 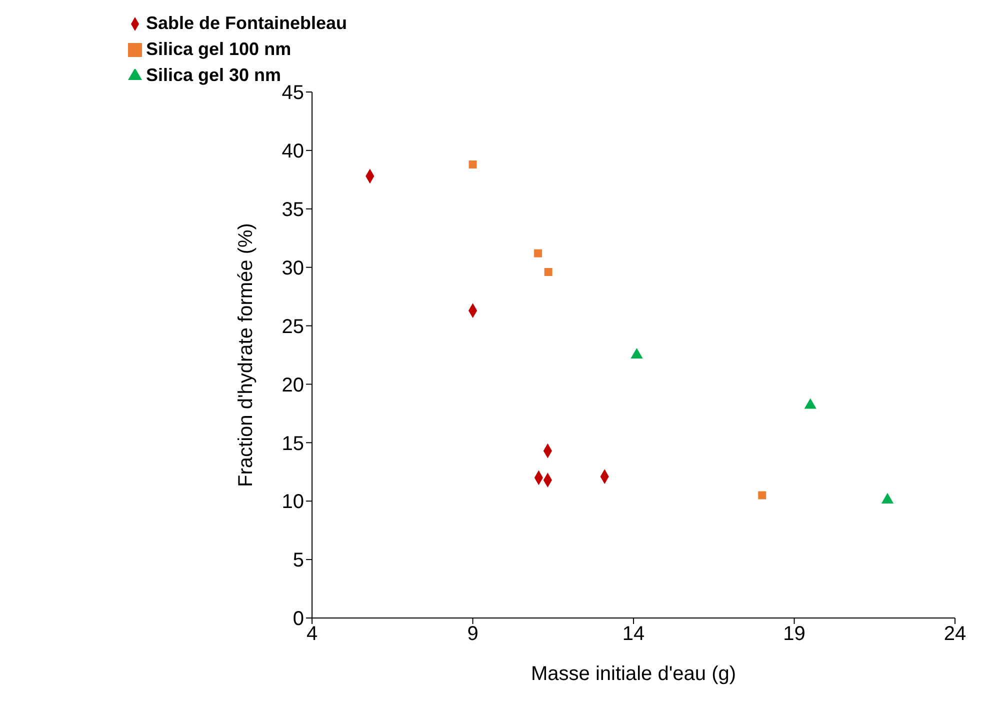 I want to click on y-tick-label: 20, so click(x=293, y=385).